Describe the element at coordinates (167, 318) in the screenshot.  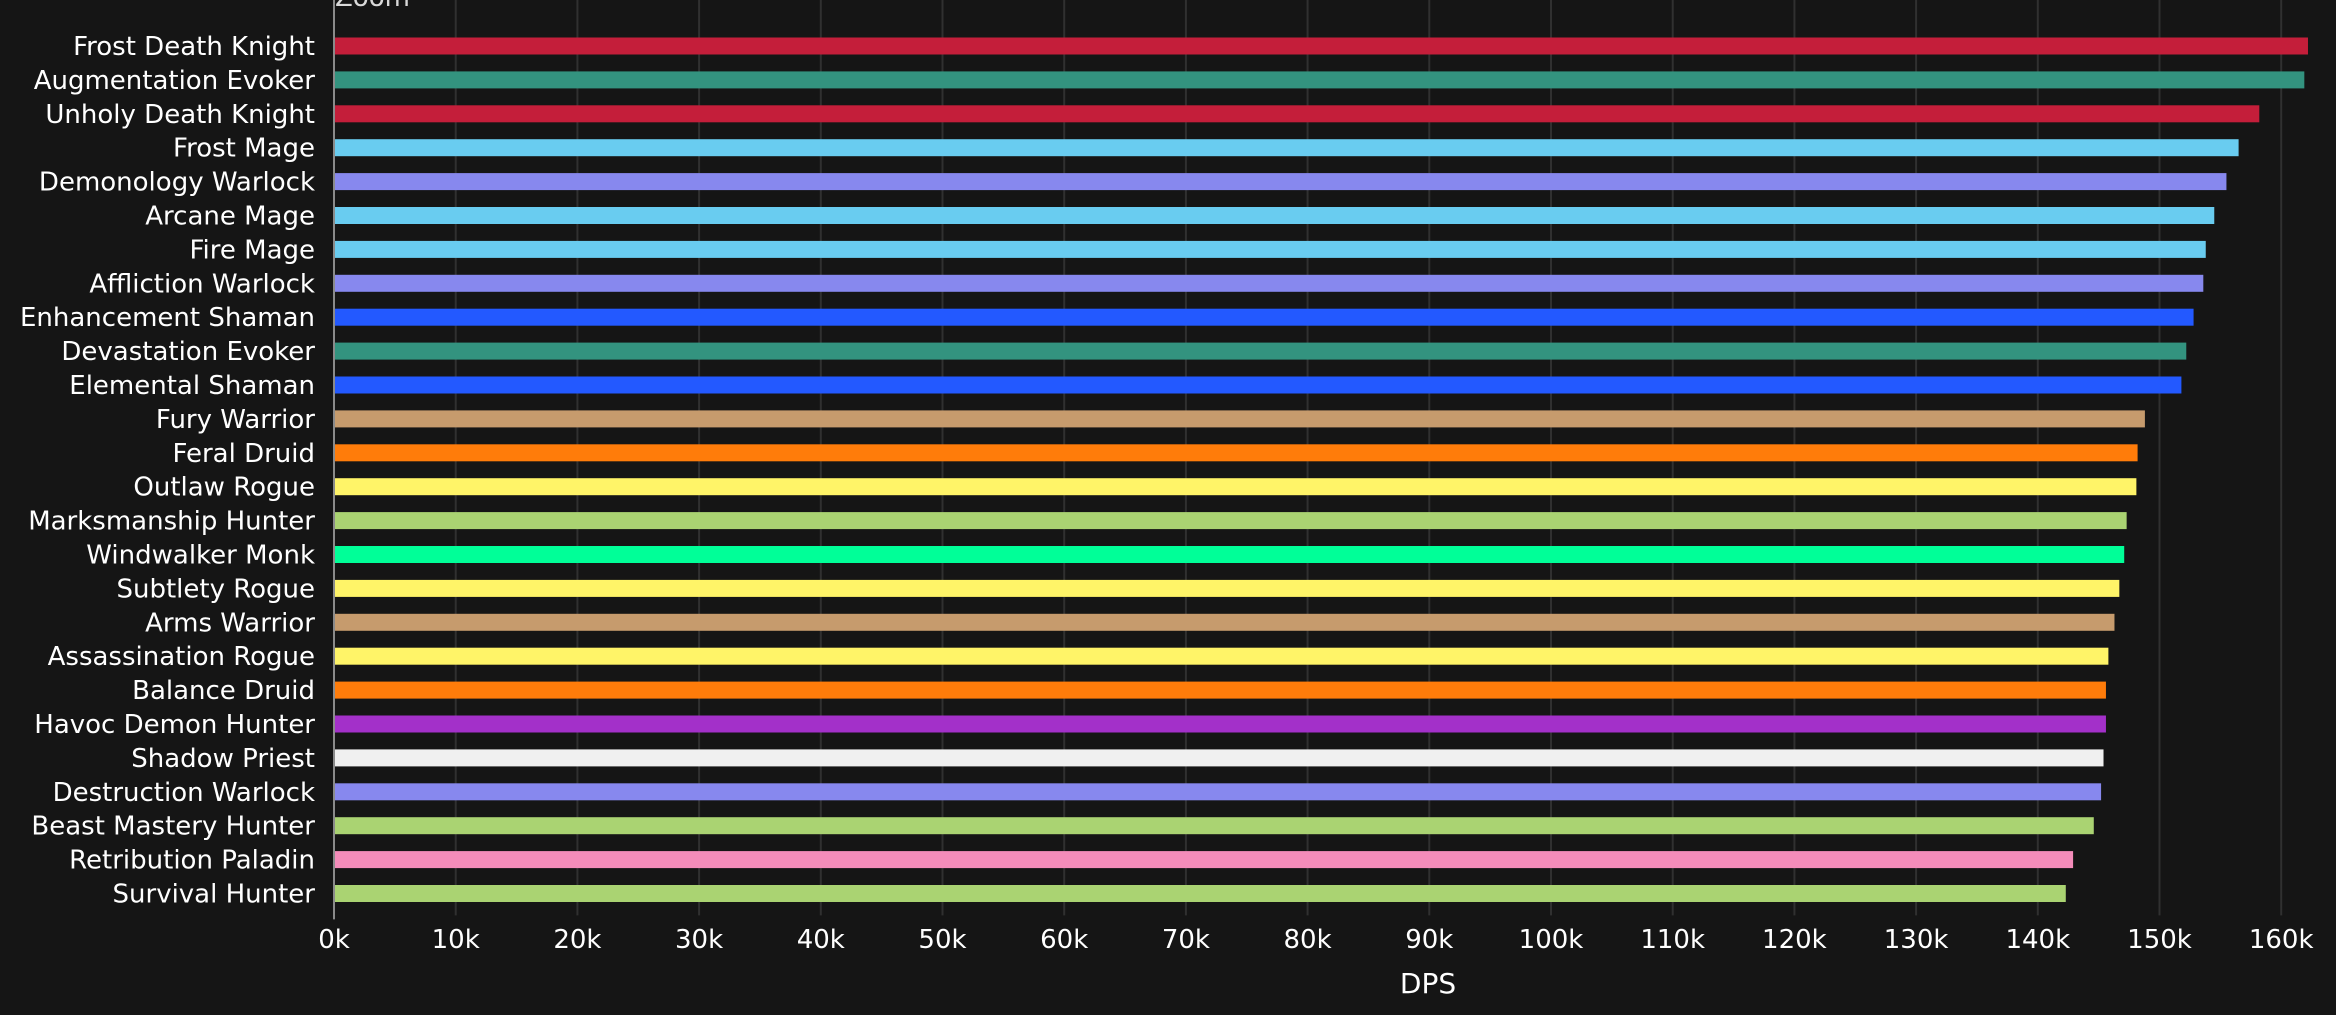
I see `category-label: Enhancement Shaman` at that location.